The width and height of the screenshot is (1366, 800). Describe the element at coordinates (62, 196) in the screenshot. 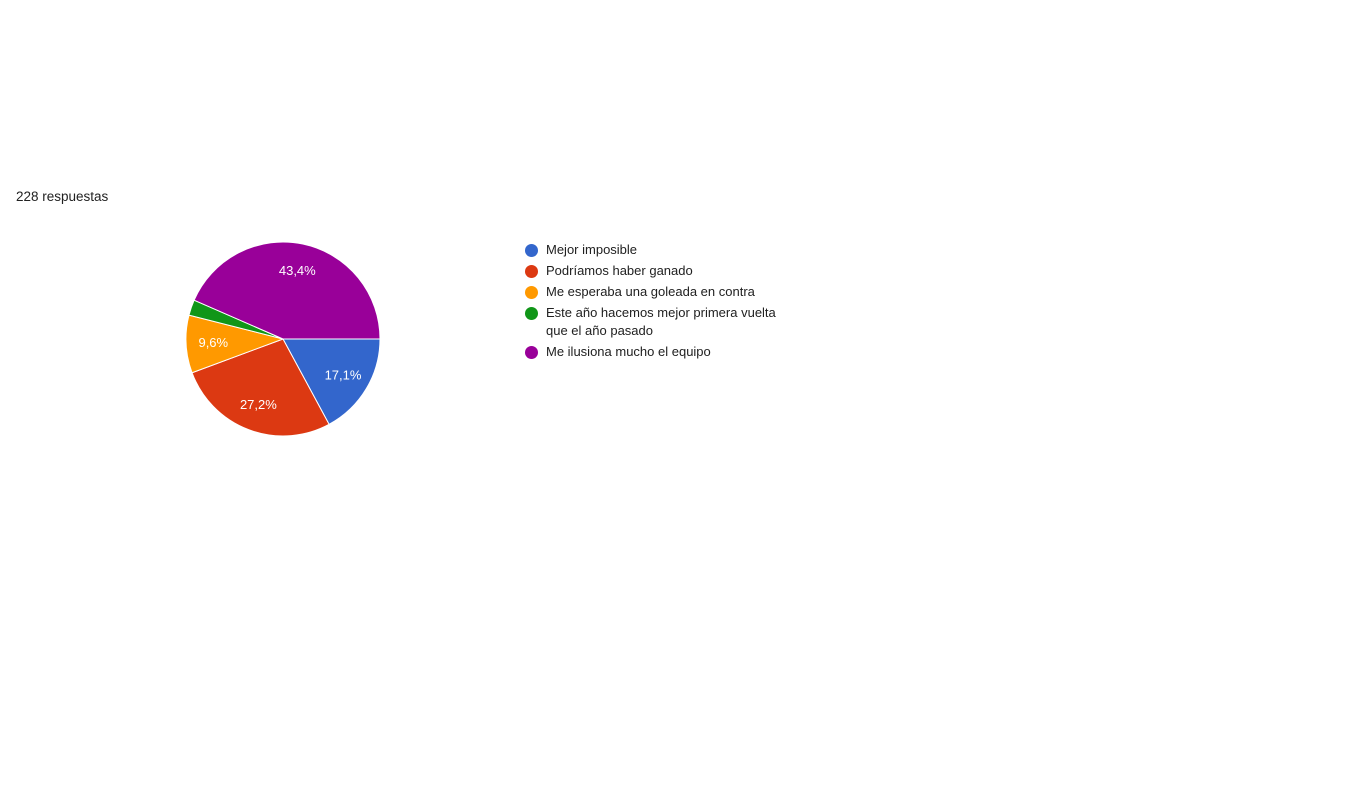

I see `response-count: 228 respuestas` at that location.